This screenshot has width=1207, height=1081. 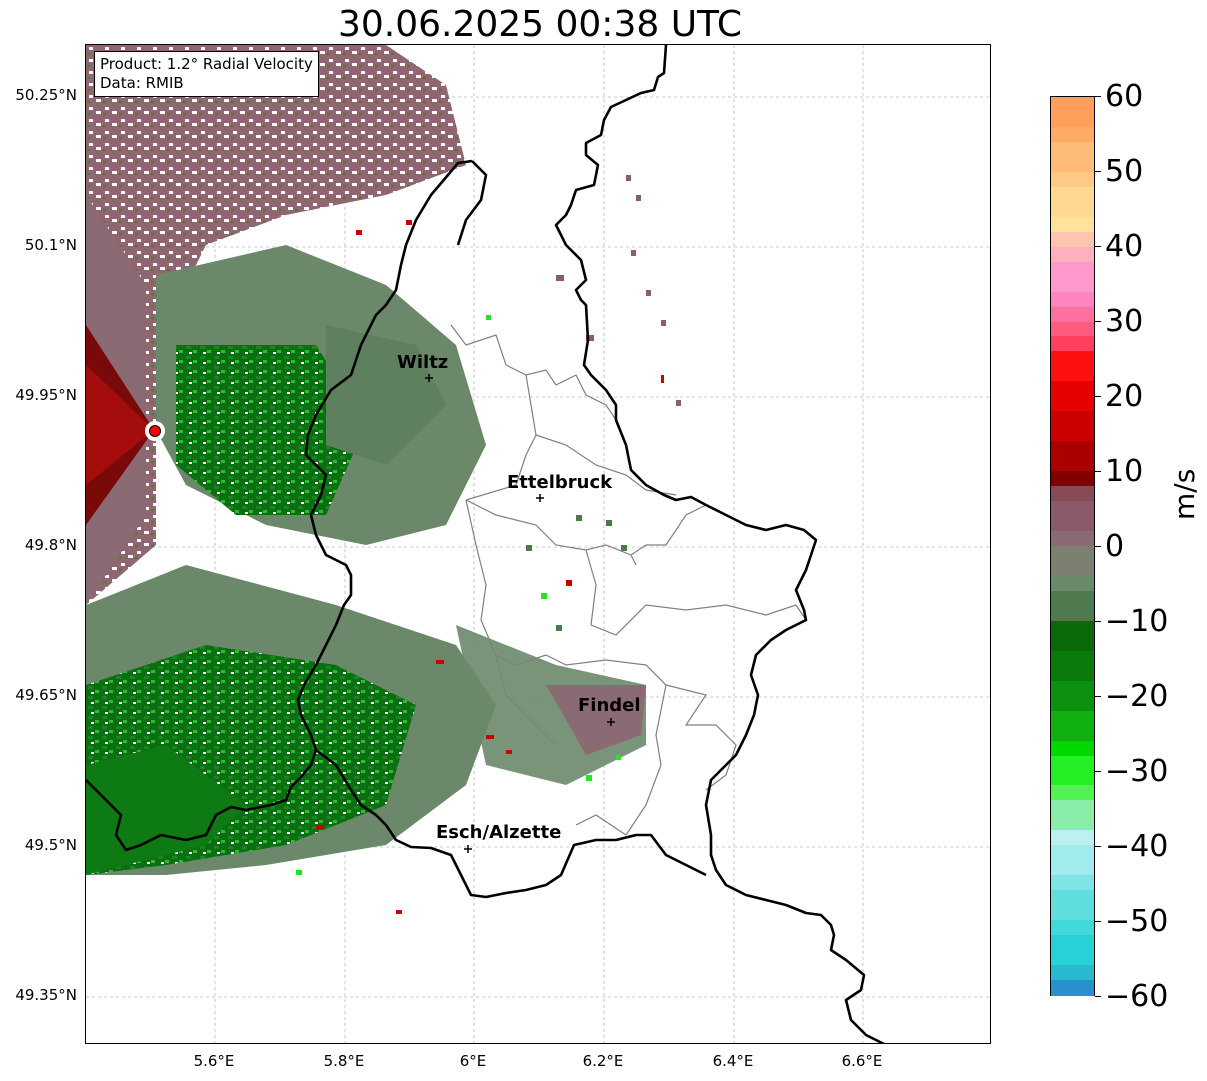 What do you see at coordinates (155, 431) in the screenshot?
I see `radar-site-marker` at bounding box center [155, 431].